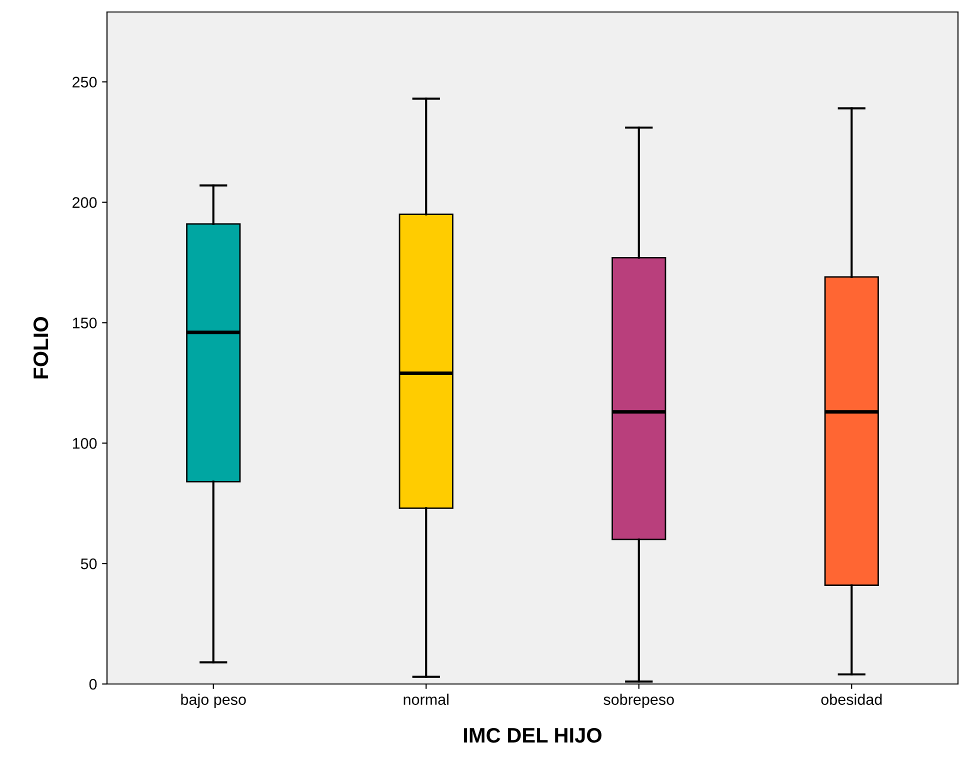 This screenshot has width=959, height=770. Describe the element at coordinates (213, 701) in the screenshot. I see `x-tick-label: bajo peso` at that location.